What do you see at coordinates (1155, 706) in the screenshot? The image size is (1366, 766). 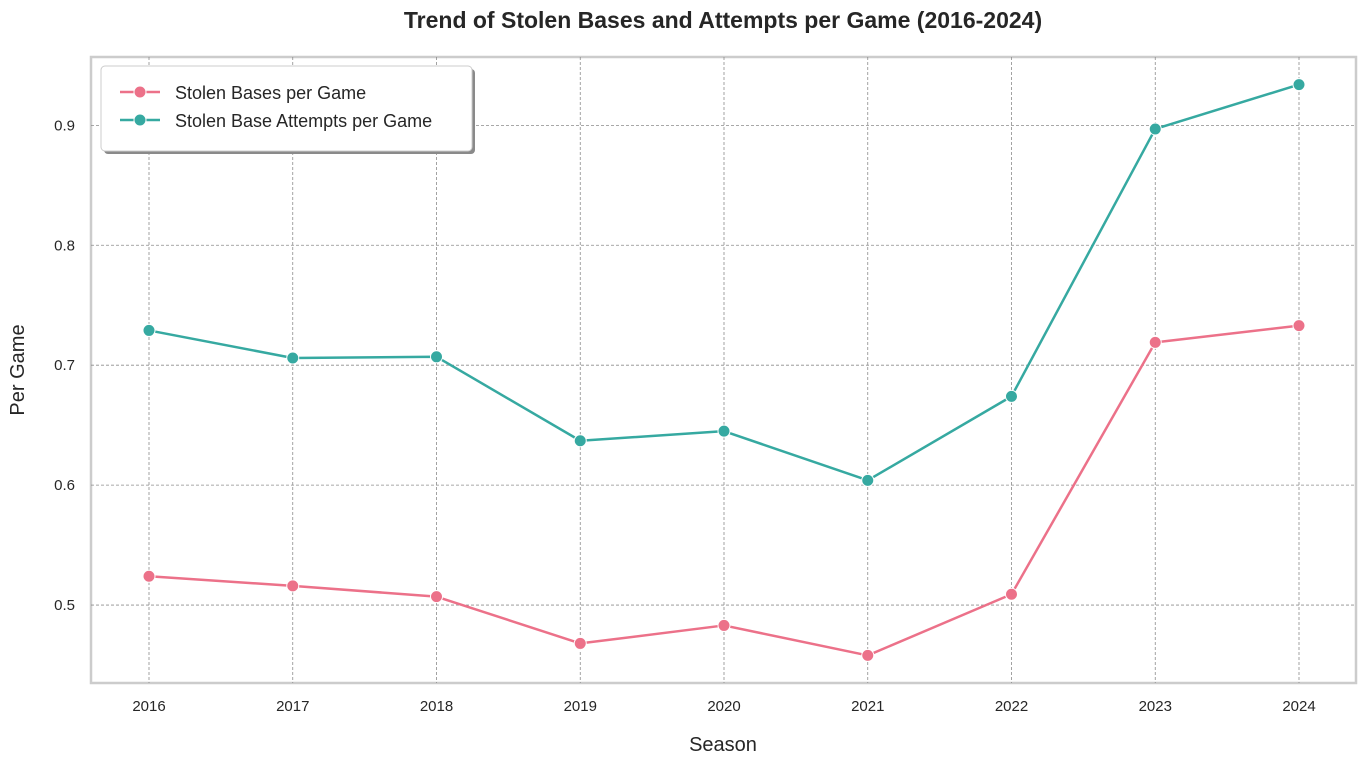 I see `x-tick-label: 2023` at bounding box center [1155, 706].